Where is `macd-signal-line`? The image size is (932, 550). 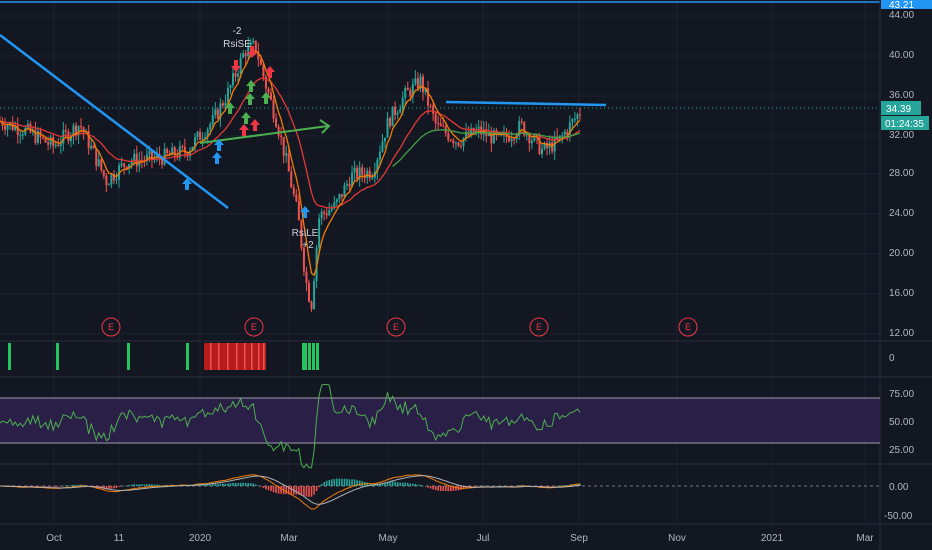
macd-signal-line is located at coordinates (290, 490).